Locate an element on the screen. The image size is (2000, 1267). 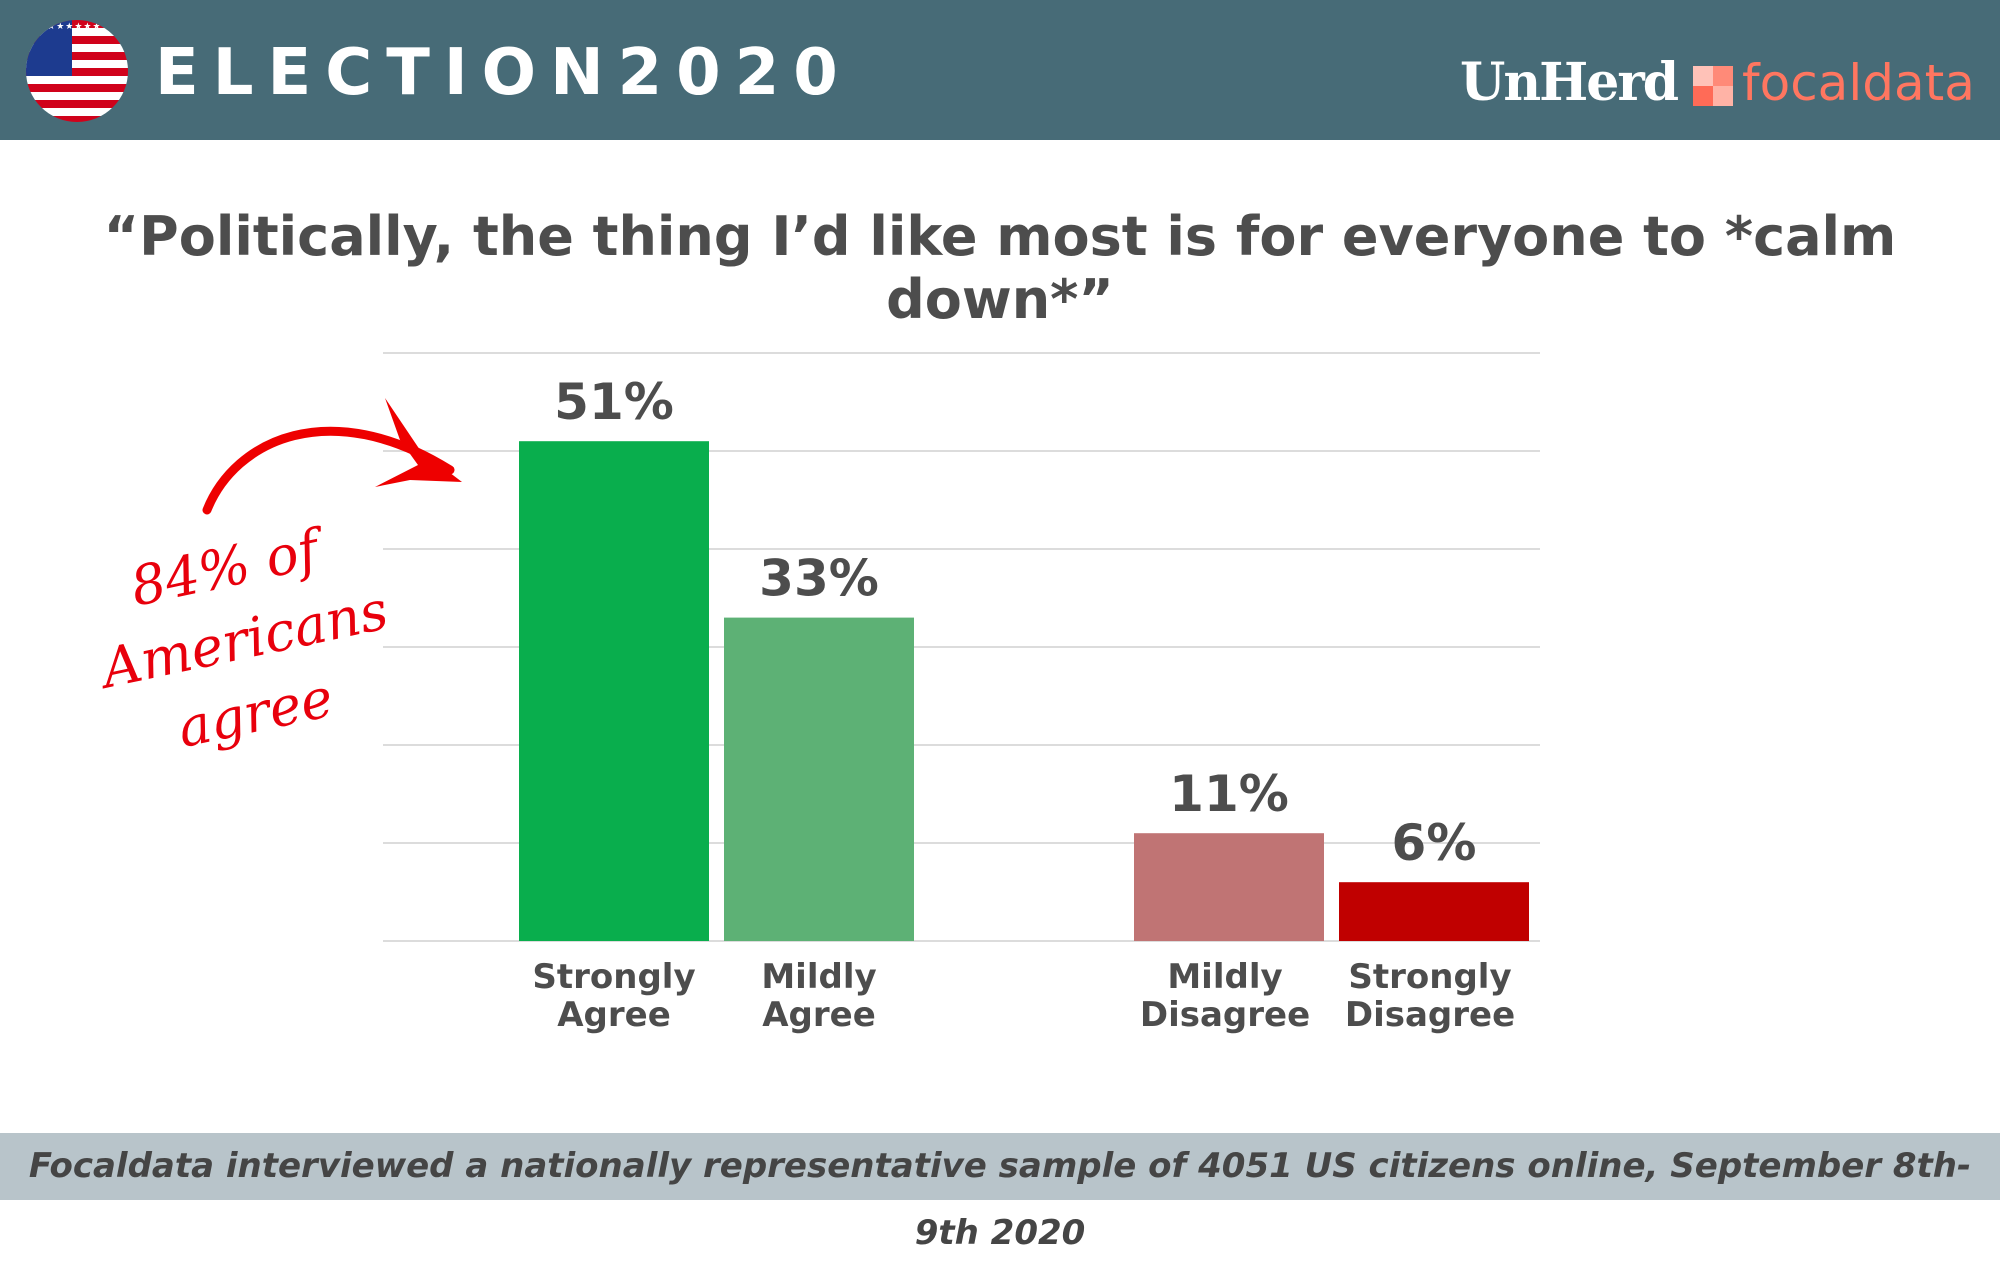
data-label: 51% is located at coordinates (614, 402).